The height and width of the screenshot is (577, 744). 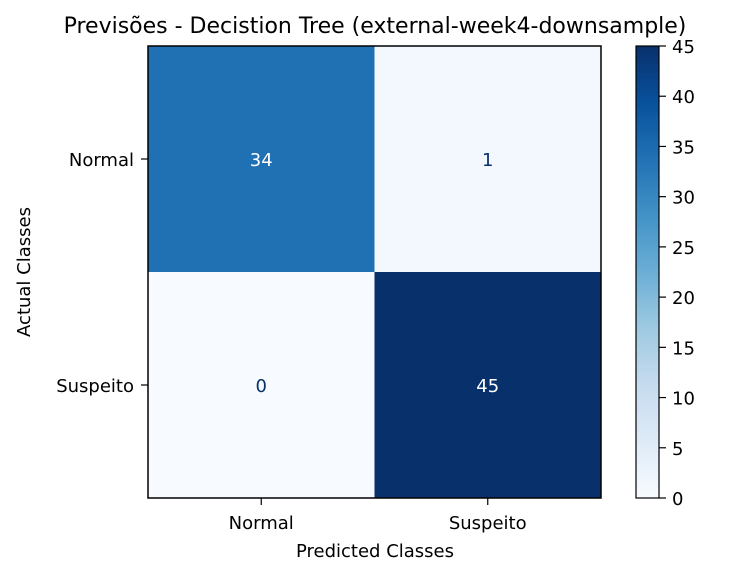 What do you see at coordinates (683, 348) in the screenshot?
I see `colorbar-tick-label: 15` at bounding box center [683, 348].